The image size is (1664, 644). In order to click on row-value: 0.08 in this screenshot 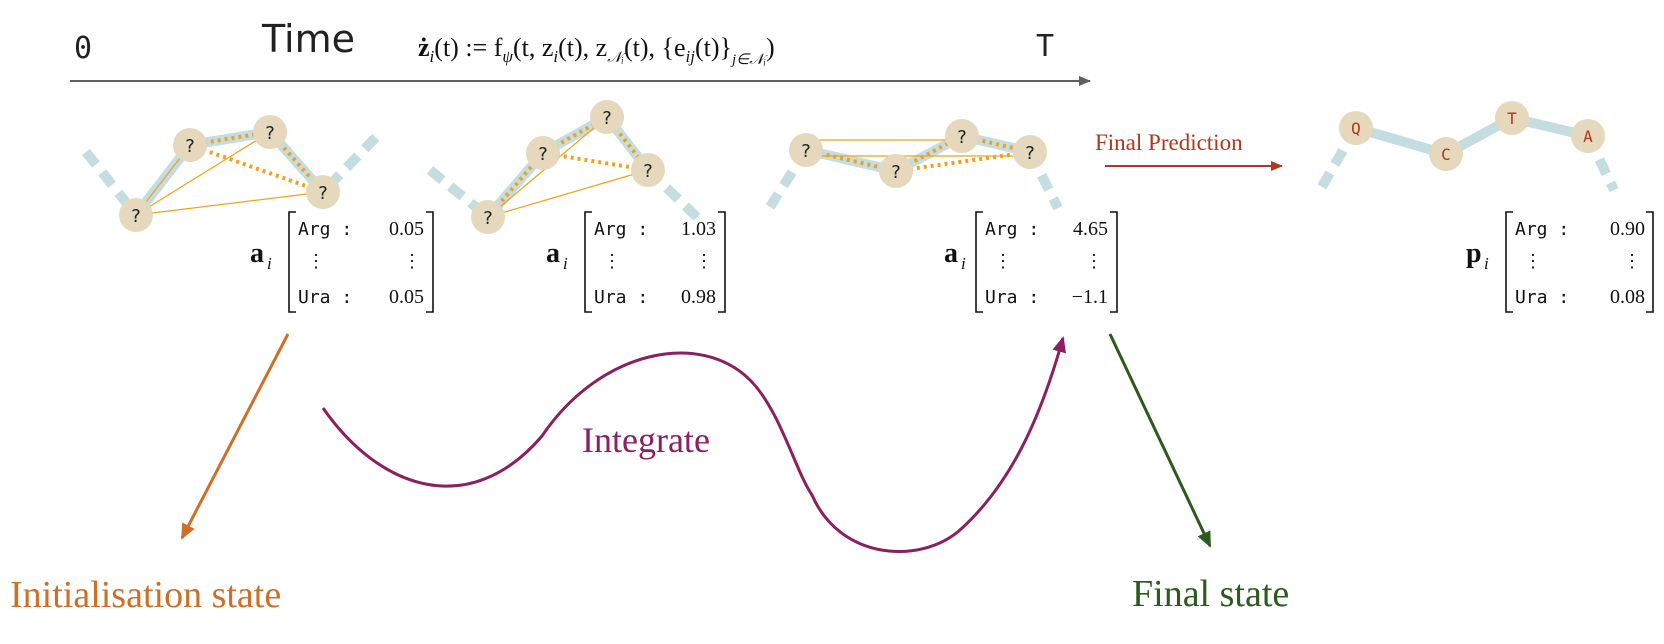, I will do `click(1627, 297)`.